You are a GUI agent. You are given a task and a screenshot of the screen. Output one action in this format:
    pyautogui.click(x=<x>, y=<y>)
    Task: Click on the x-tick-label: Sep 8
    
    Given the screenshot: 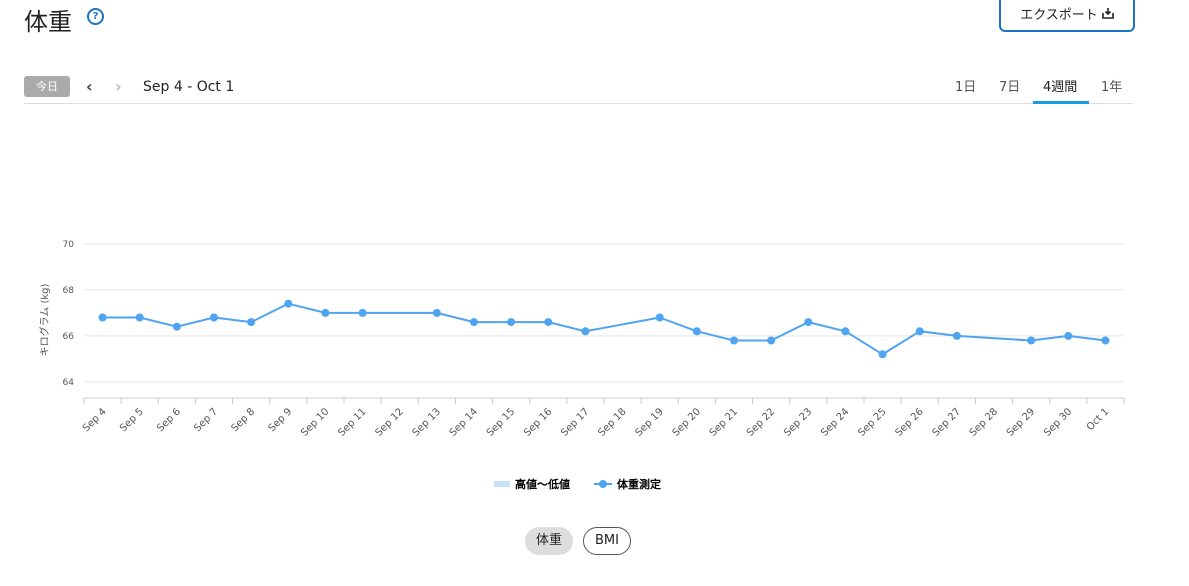 What is the action you would take?
    pyautogui.click(x=243, y=420)
    